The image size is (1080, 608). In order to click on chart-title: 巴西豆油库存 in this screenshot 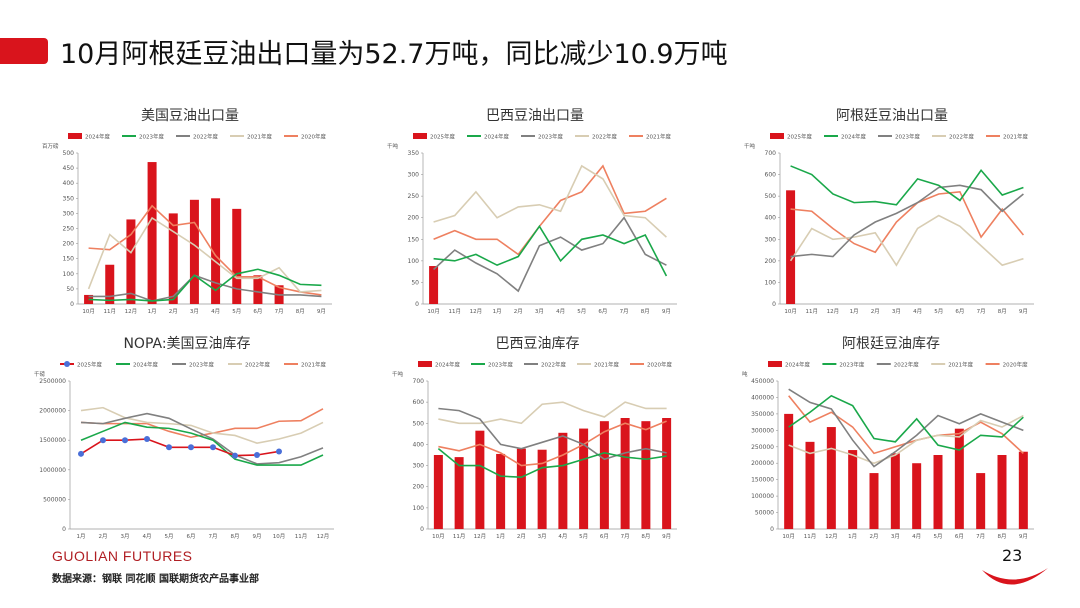, I will do `click(537, 344)`.